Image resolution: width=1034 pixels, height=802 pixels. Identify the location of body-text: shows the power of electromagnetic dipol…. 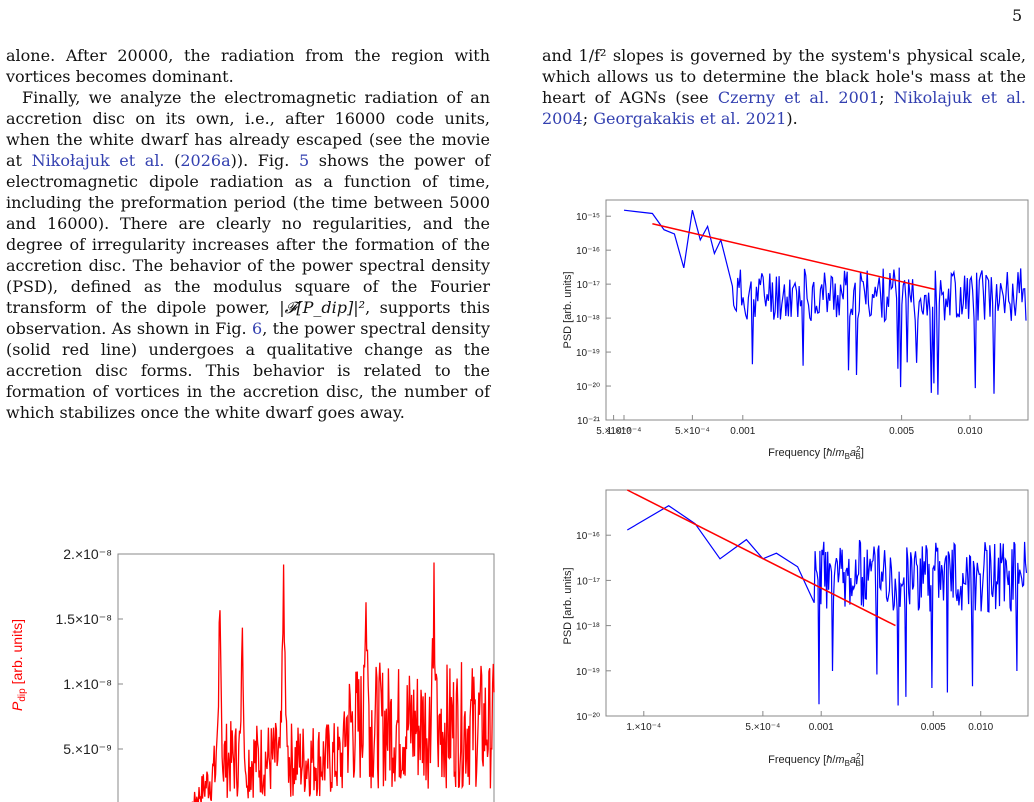
(248, 234).